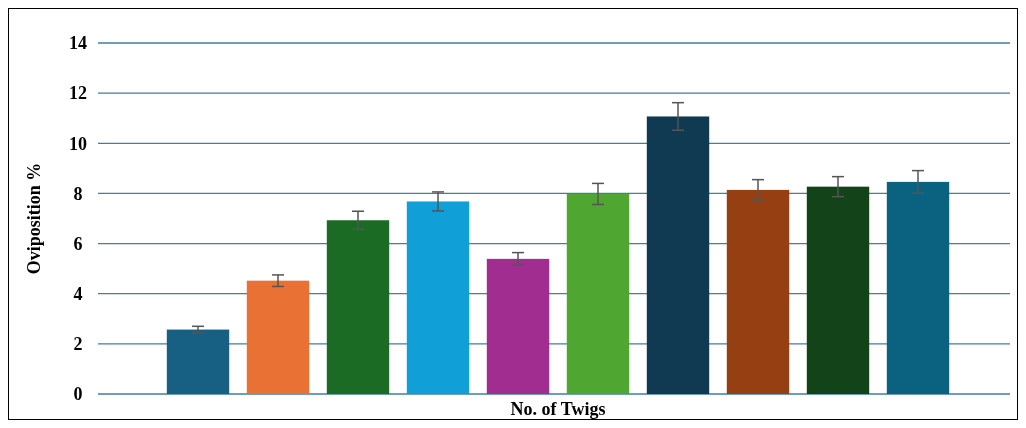 The width and height of the screenshot is (1026, 428). Describe the element at coordinates (78, 43) in the screenshot. I see `y-tick-label: 14` at that location.